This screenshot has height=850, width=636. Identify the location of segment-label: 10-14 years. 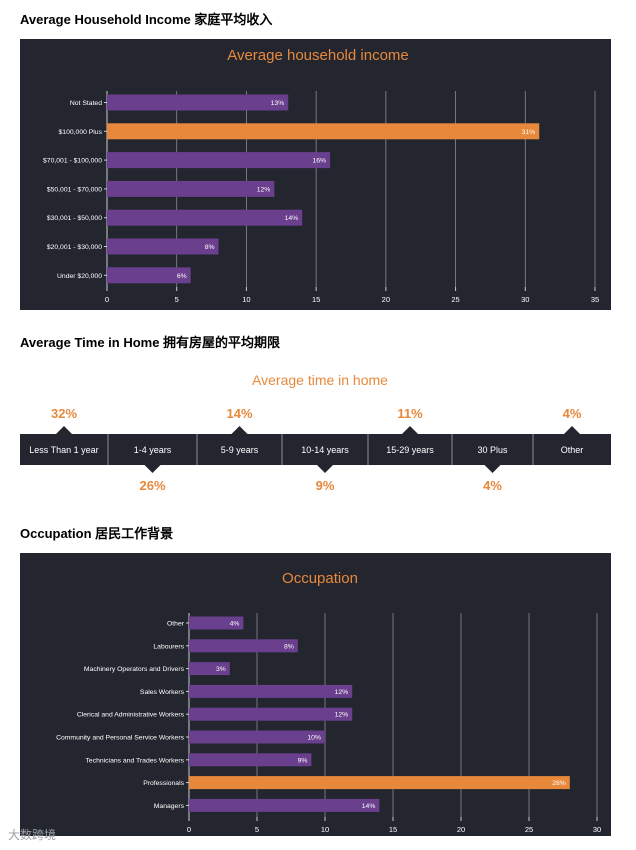
(325, 450).